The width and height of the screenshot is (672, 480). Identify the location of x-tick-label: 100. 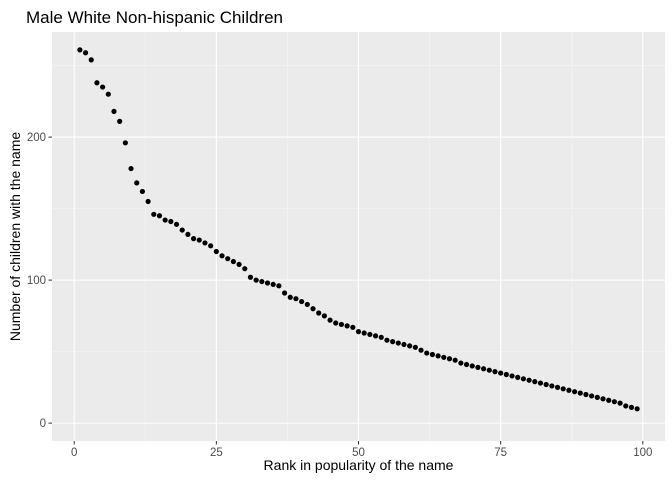
(642, 453).